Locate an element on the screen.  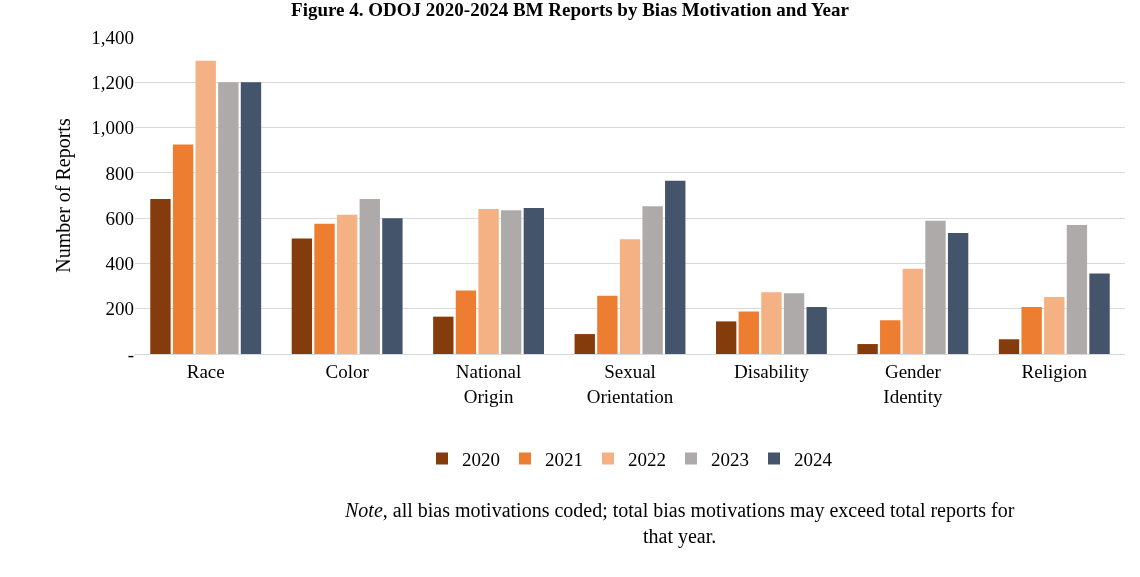
y-tick-label: 400 is located at coordinates (119, 264).